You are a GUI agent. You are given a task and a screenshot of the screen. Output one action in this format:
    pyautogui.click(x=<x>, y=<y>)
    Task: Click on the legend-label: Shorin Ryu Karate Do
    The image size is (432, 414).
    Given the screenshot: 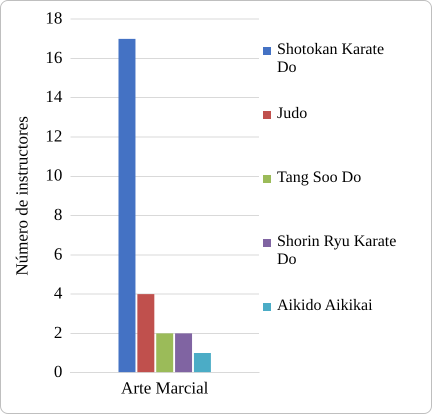 What is the action you would take?
    pyautogui.click(x=337, y=251)
    